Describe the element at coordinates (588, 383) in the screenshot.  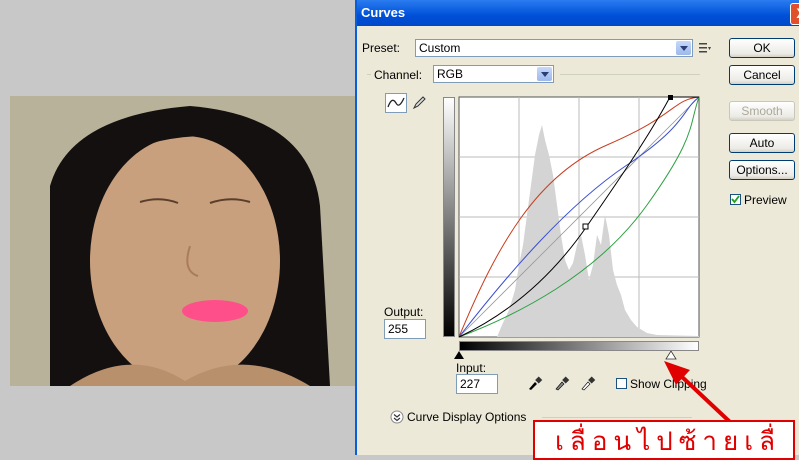
I see `white-eyedropper-icon` at that location.